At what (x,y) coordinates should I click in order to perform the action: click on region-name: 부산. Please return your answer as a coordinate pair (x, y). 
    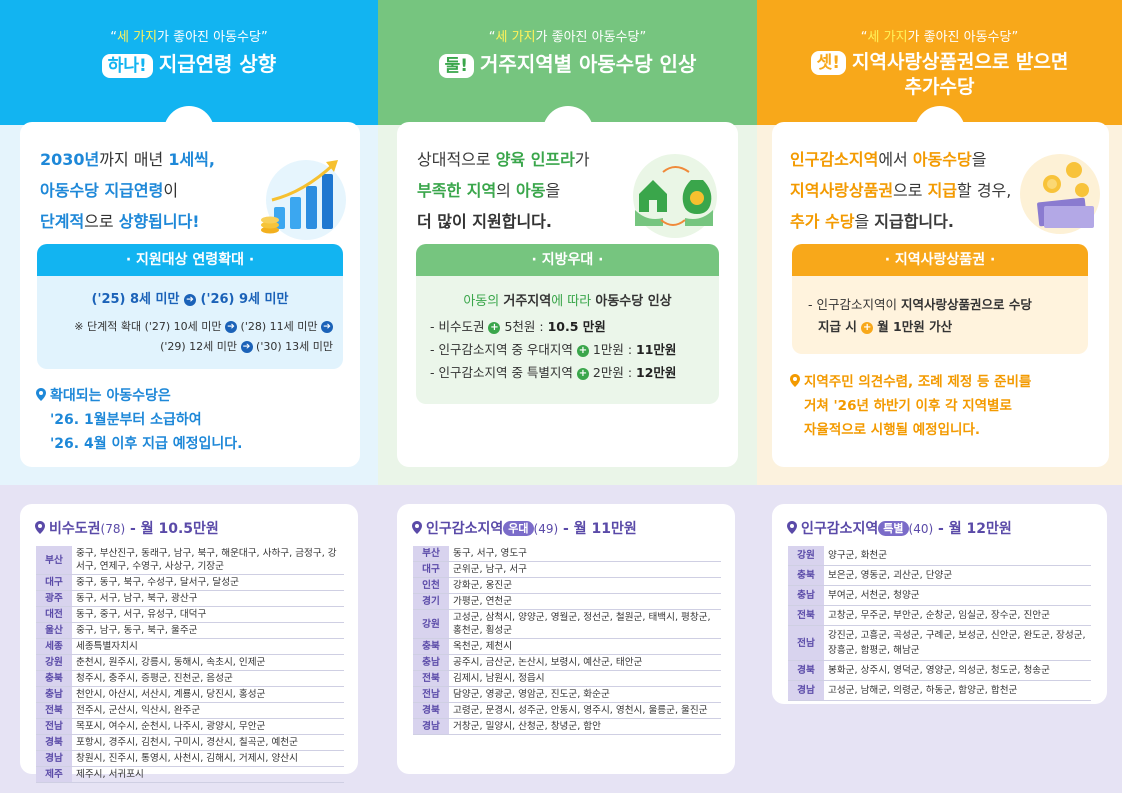
    Looking at the image, I should click on (431, 554).